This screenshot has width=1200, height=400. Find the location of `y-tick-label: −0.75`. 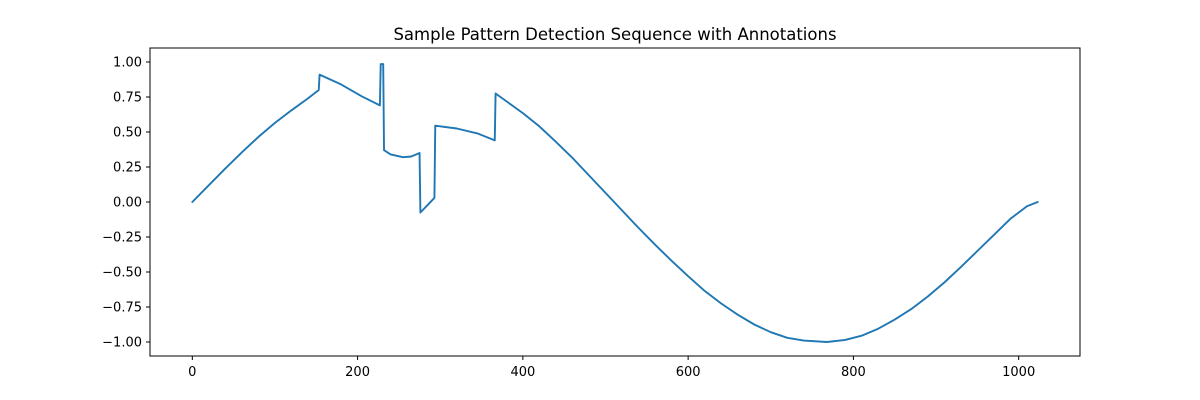

y-tick-label: −0.75 is located at coordinates (122, 308).